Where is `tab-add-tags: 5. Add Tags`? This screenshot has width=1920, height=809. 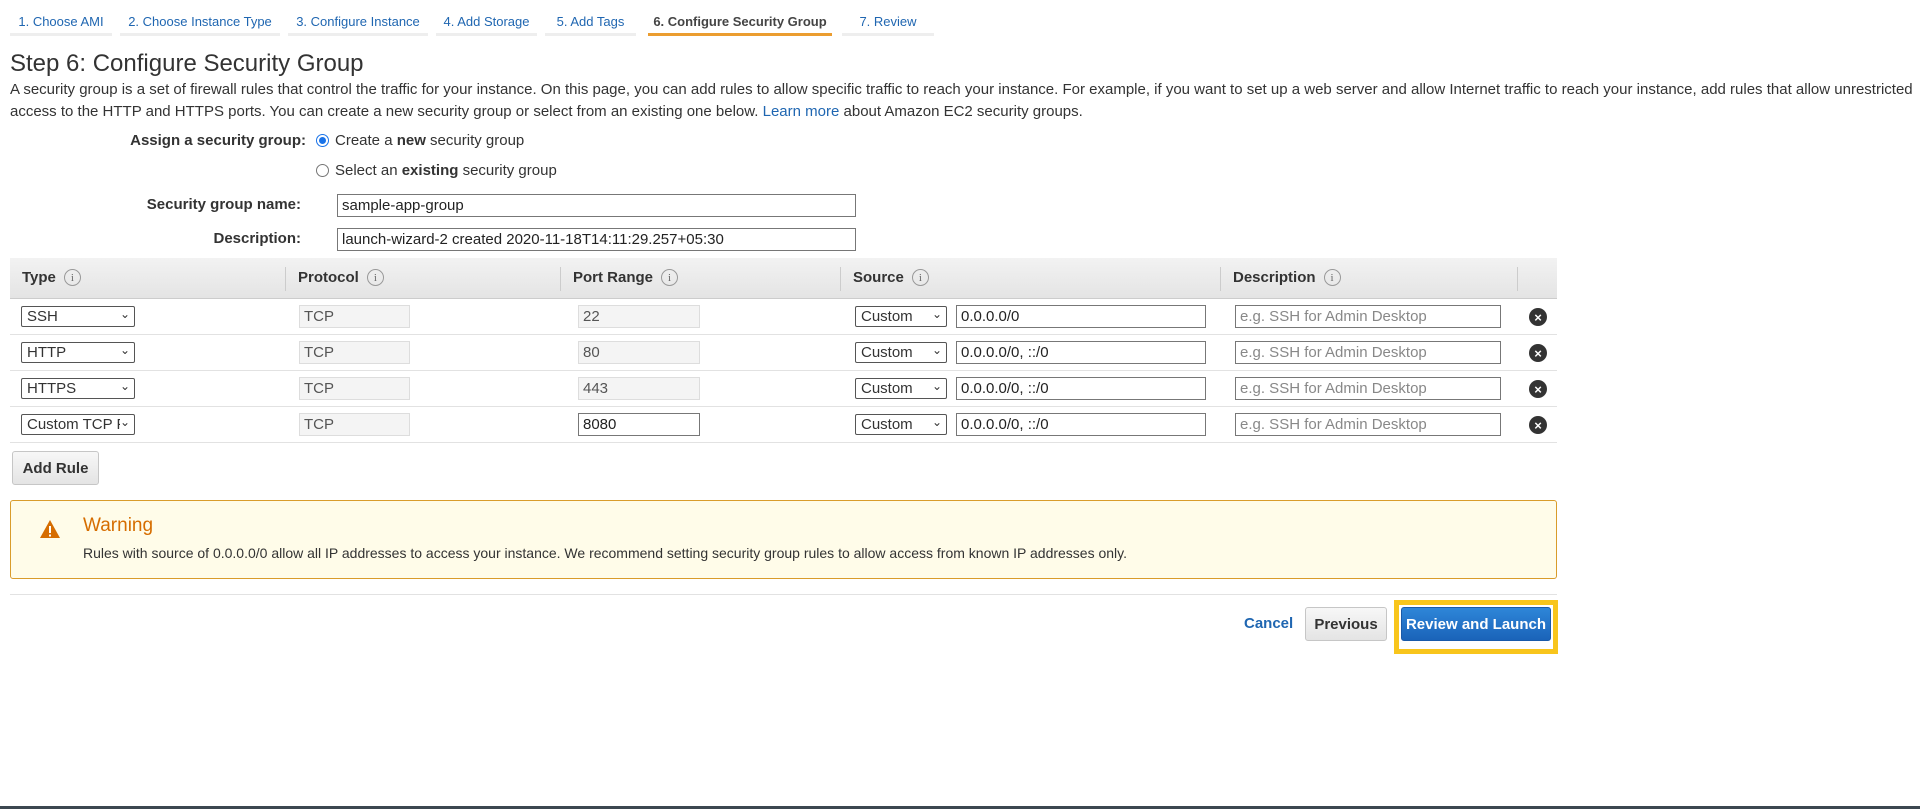
tab-add-tags: 5. Add Tags is located at coordinates (590, 18).